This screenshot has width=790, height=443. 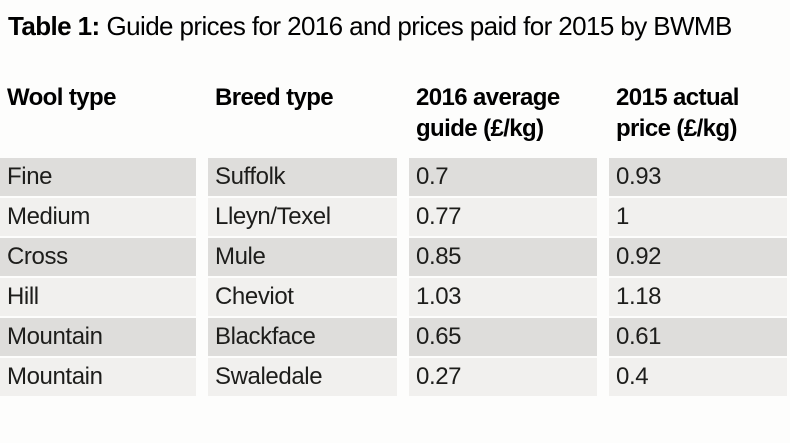 What do you see at coordinates (302, 337) in the screenshot?
I see `table-cell: Blackface` at bounding box center [302, 337].